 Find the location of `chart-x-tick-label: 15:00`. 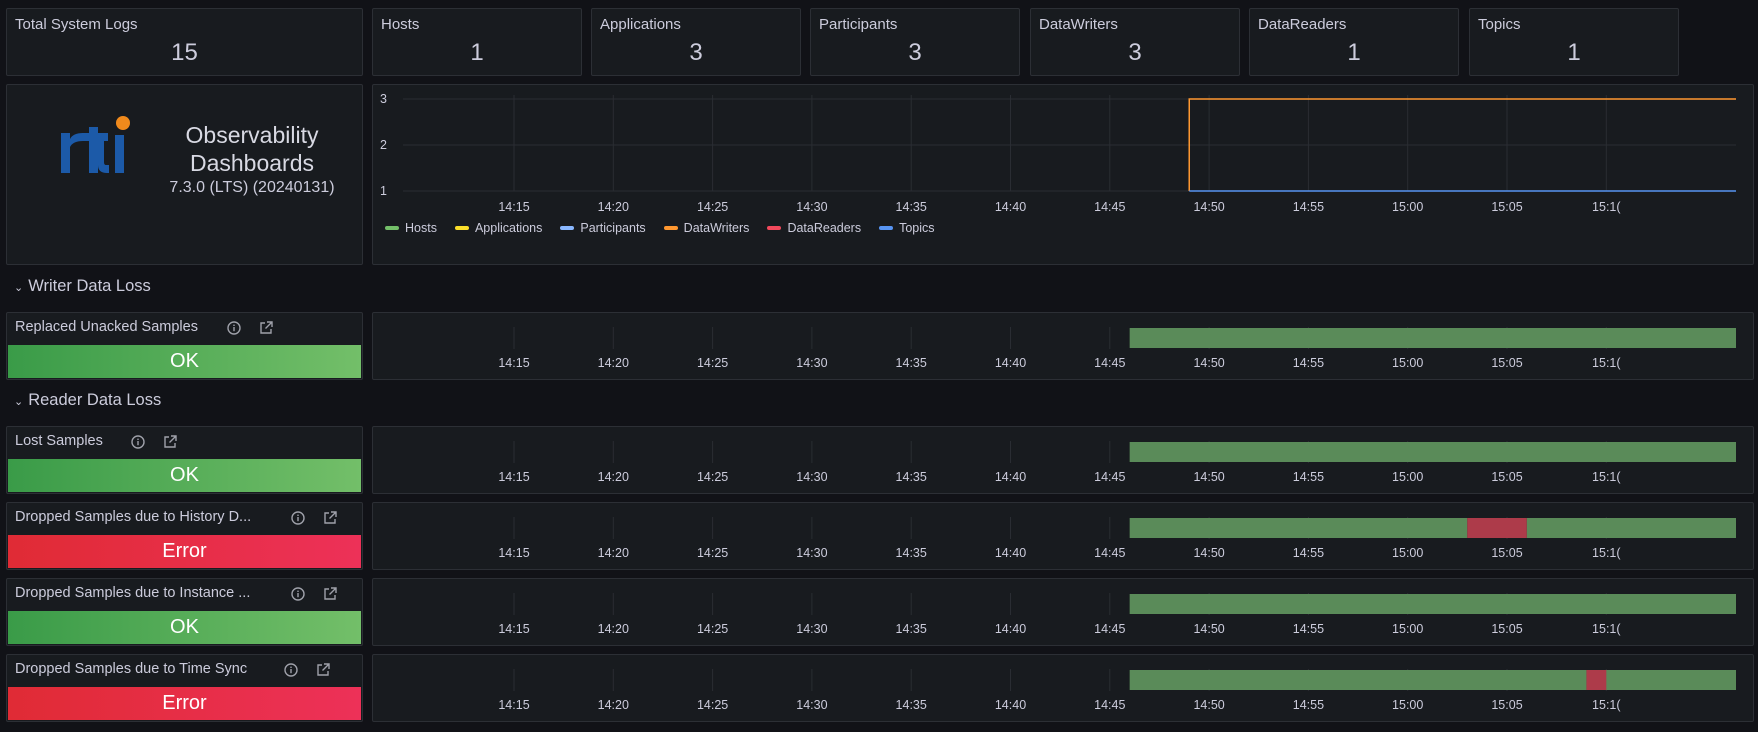

chart-x-tick-label: 15:00 is located at coordinates (1407, 207).